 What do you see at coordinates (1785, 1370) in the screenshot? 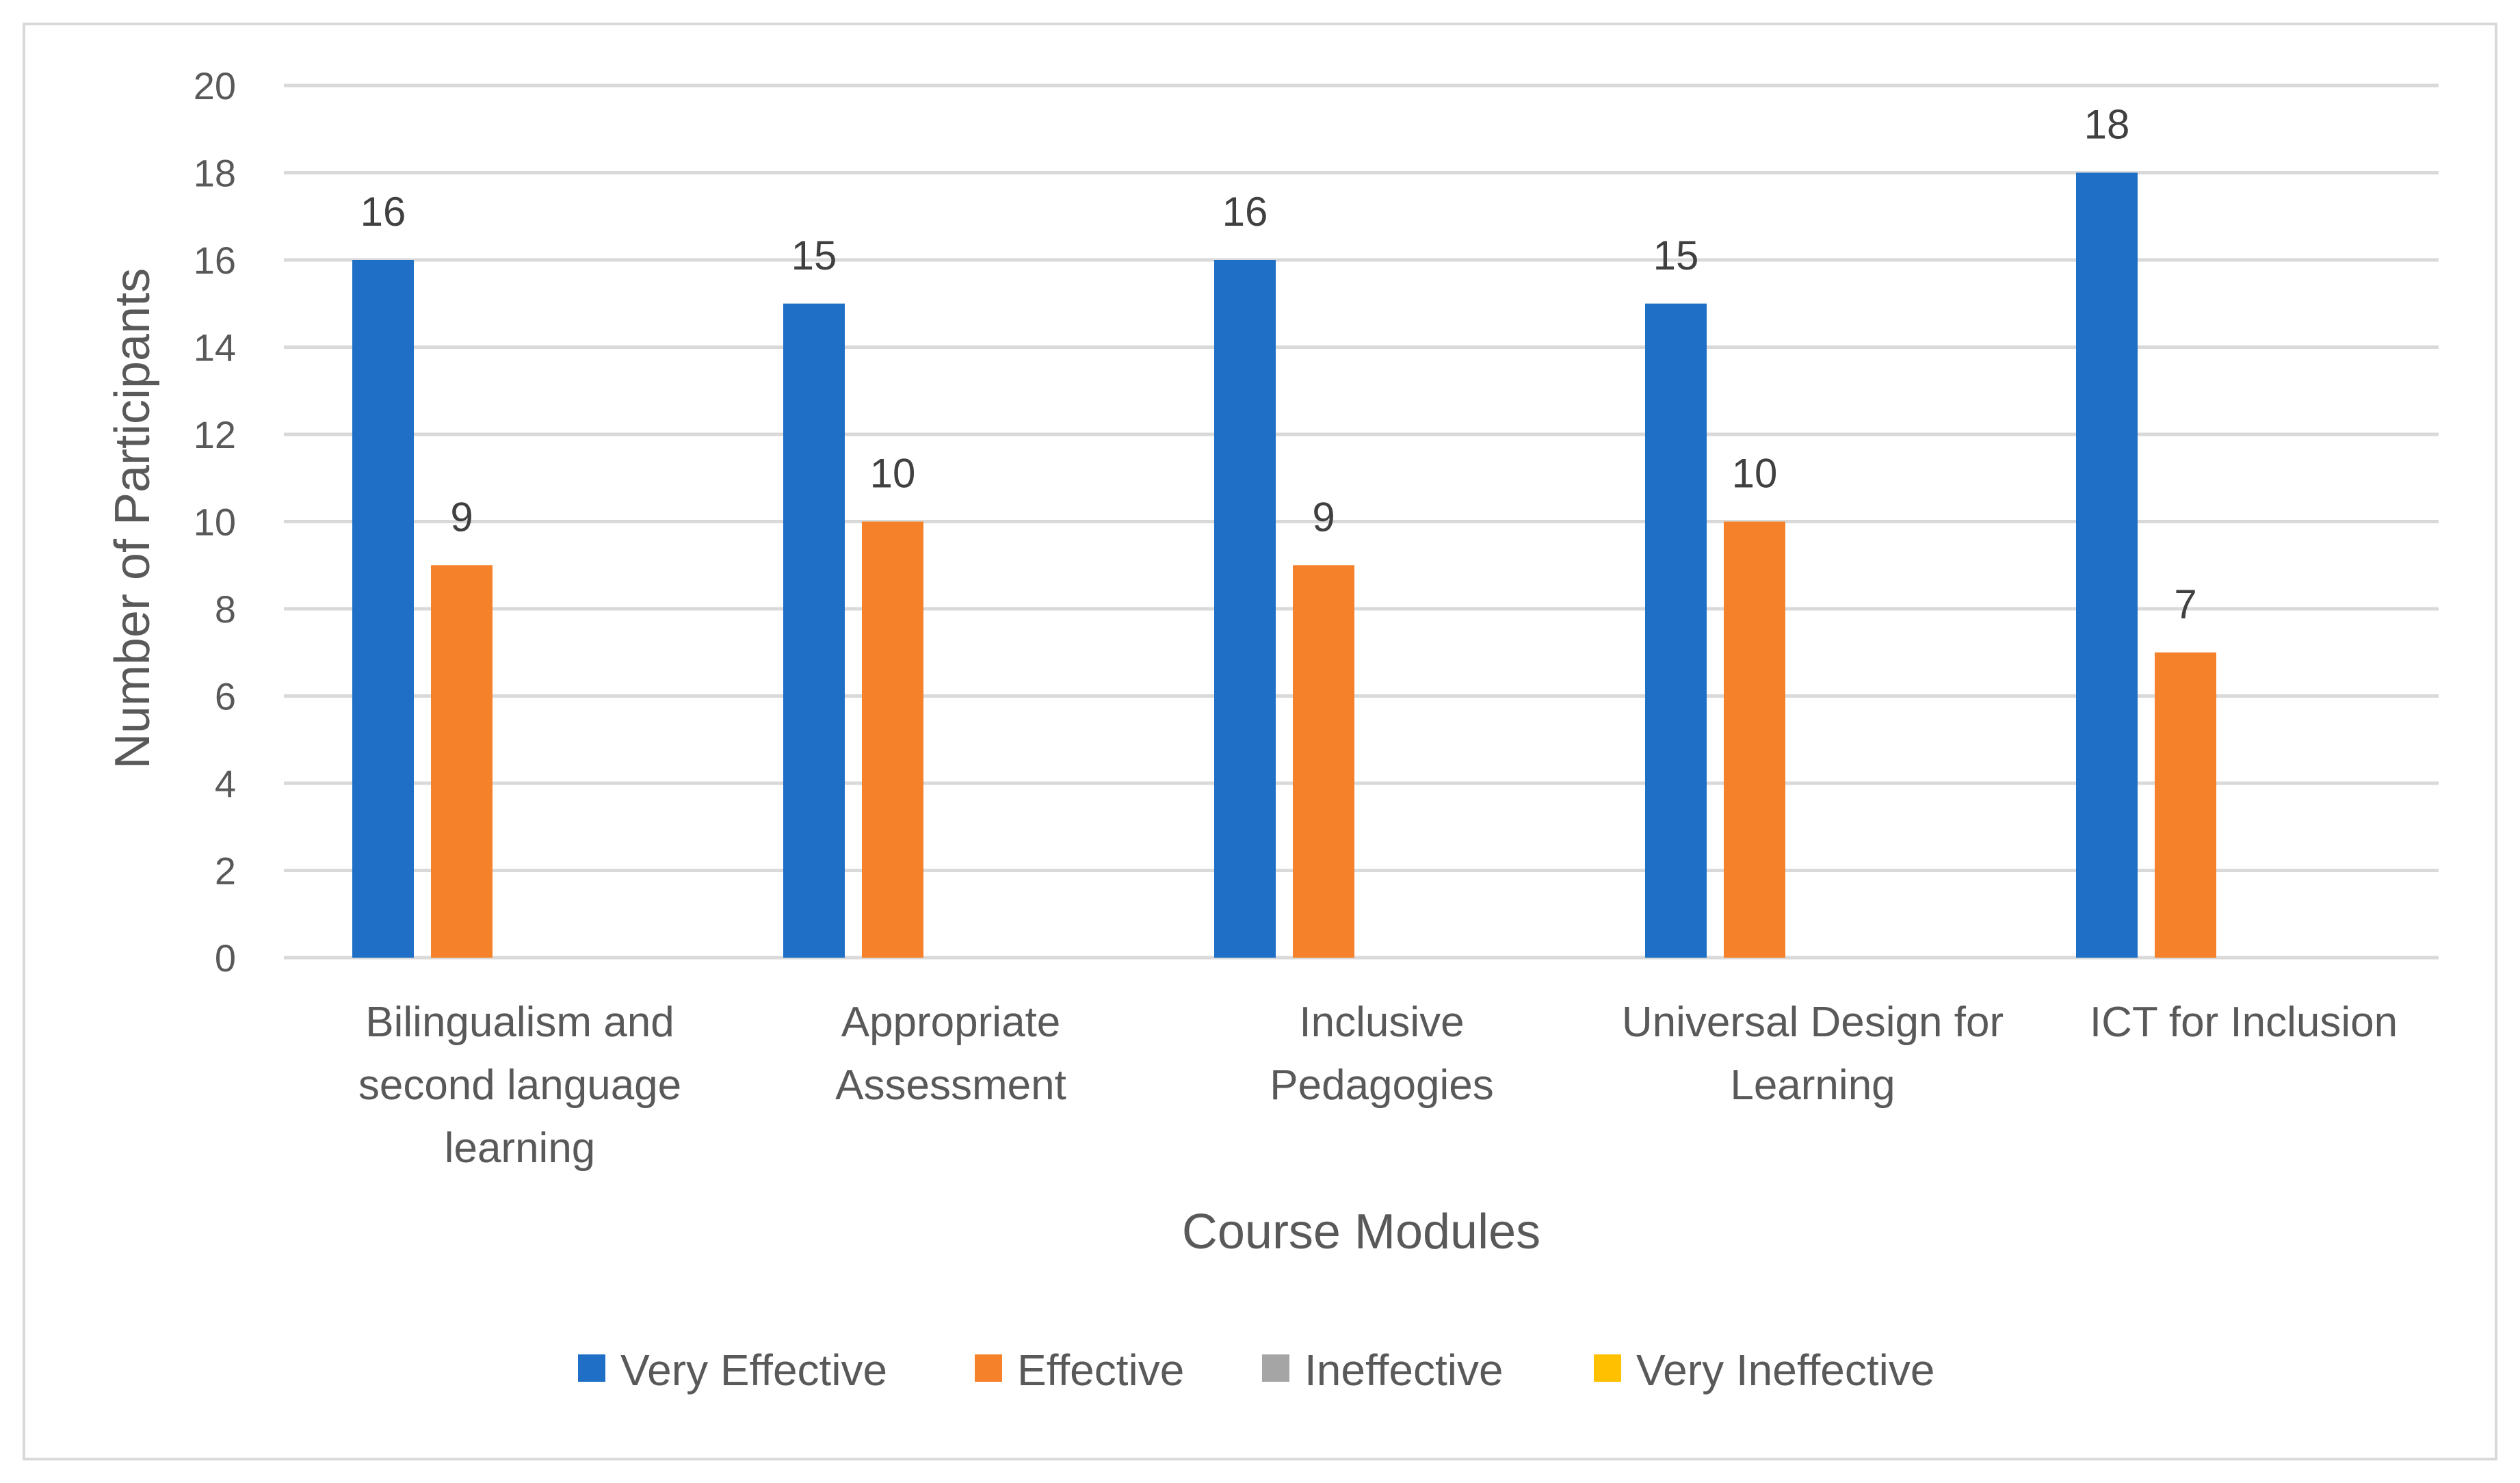
I see `legend-label: Very Ineffective` at bounding box center [1785, 1370].